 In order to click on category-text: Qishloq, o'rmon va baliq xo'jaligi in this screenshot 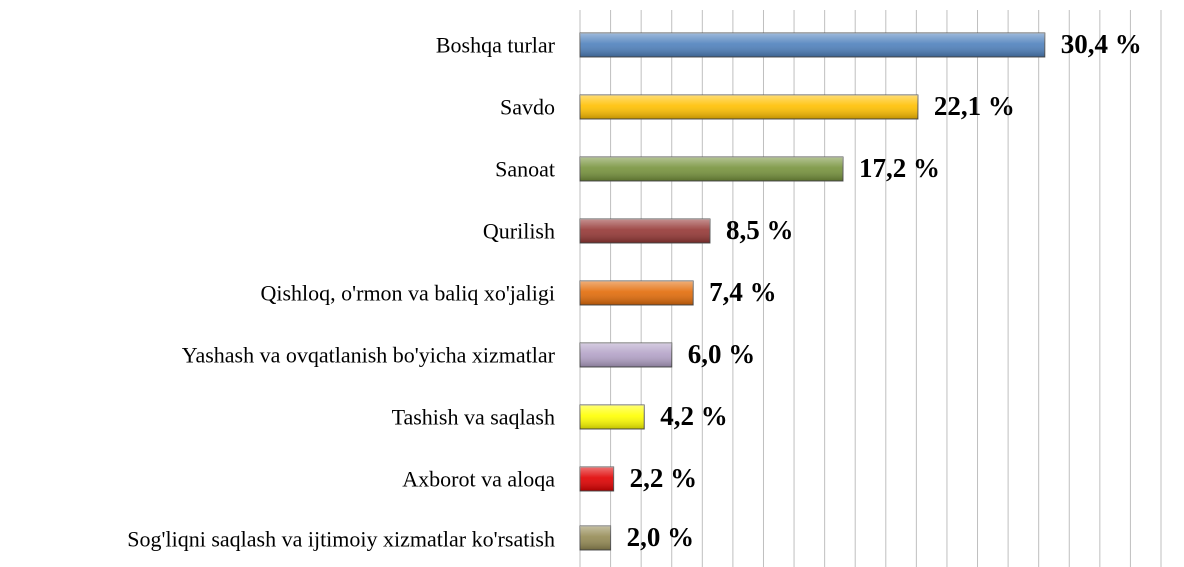, I will do `click(407, 293)`.